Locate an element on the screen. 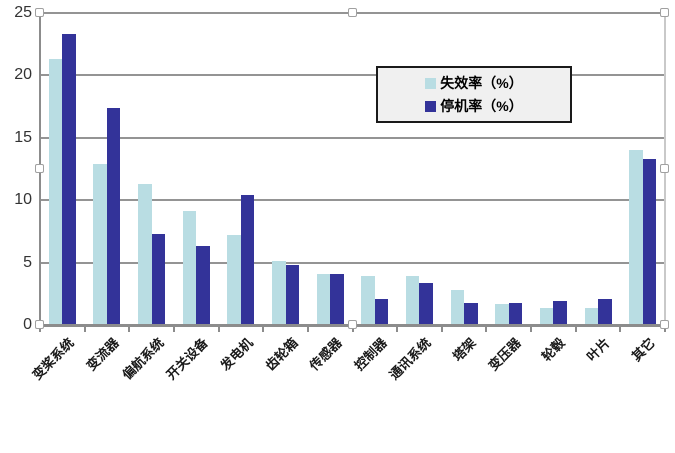  legend-item-failure-rate: 失效率（%） is located at coordinates (474, 83).